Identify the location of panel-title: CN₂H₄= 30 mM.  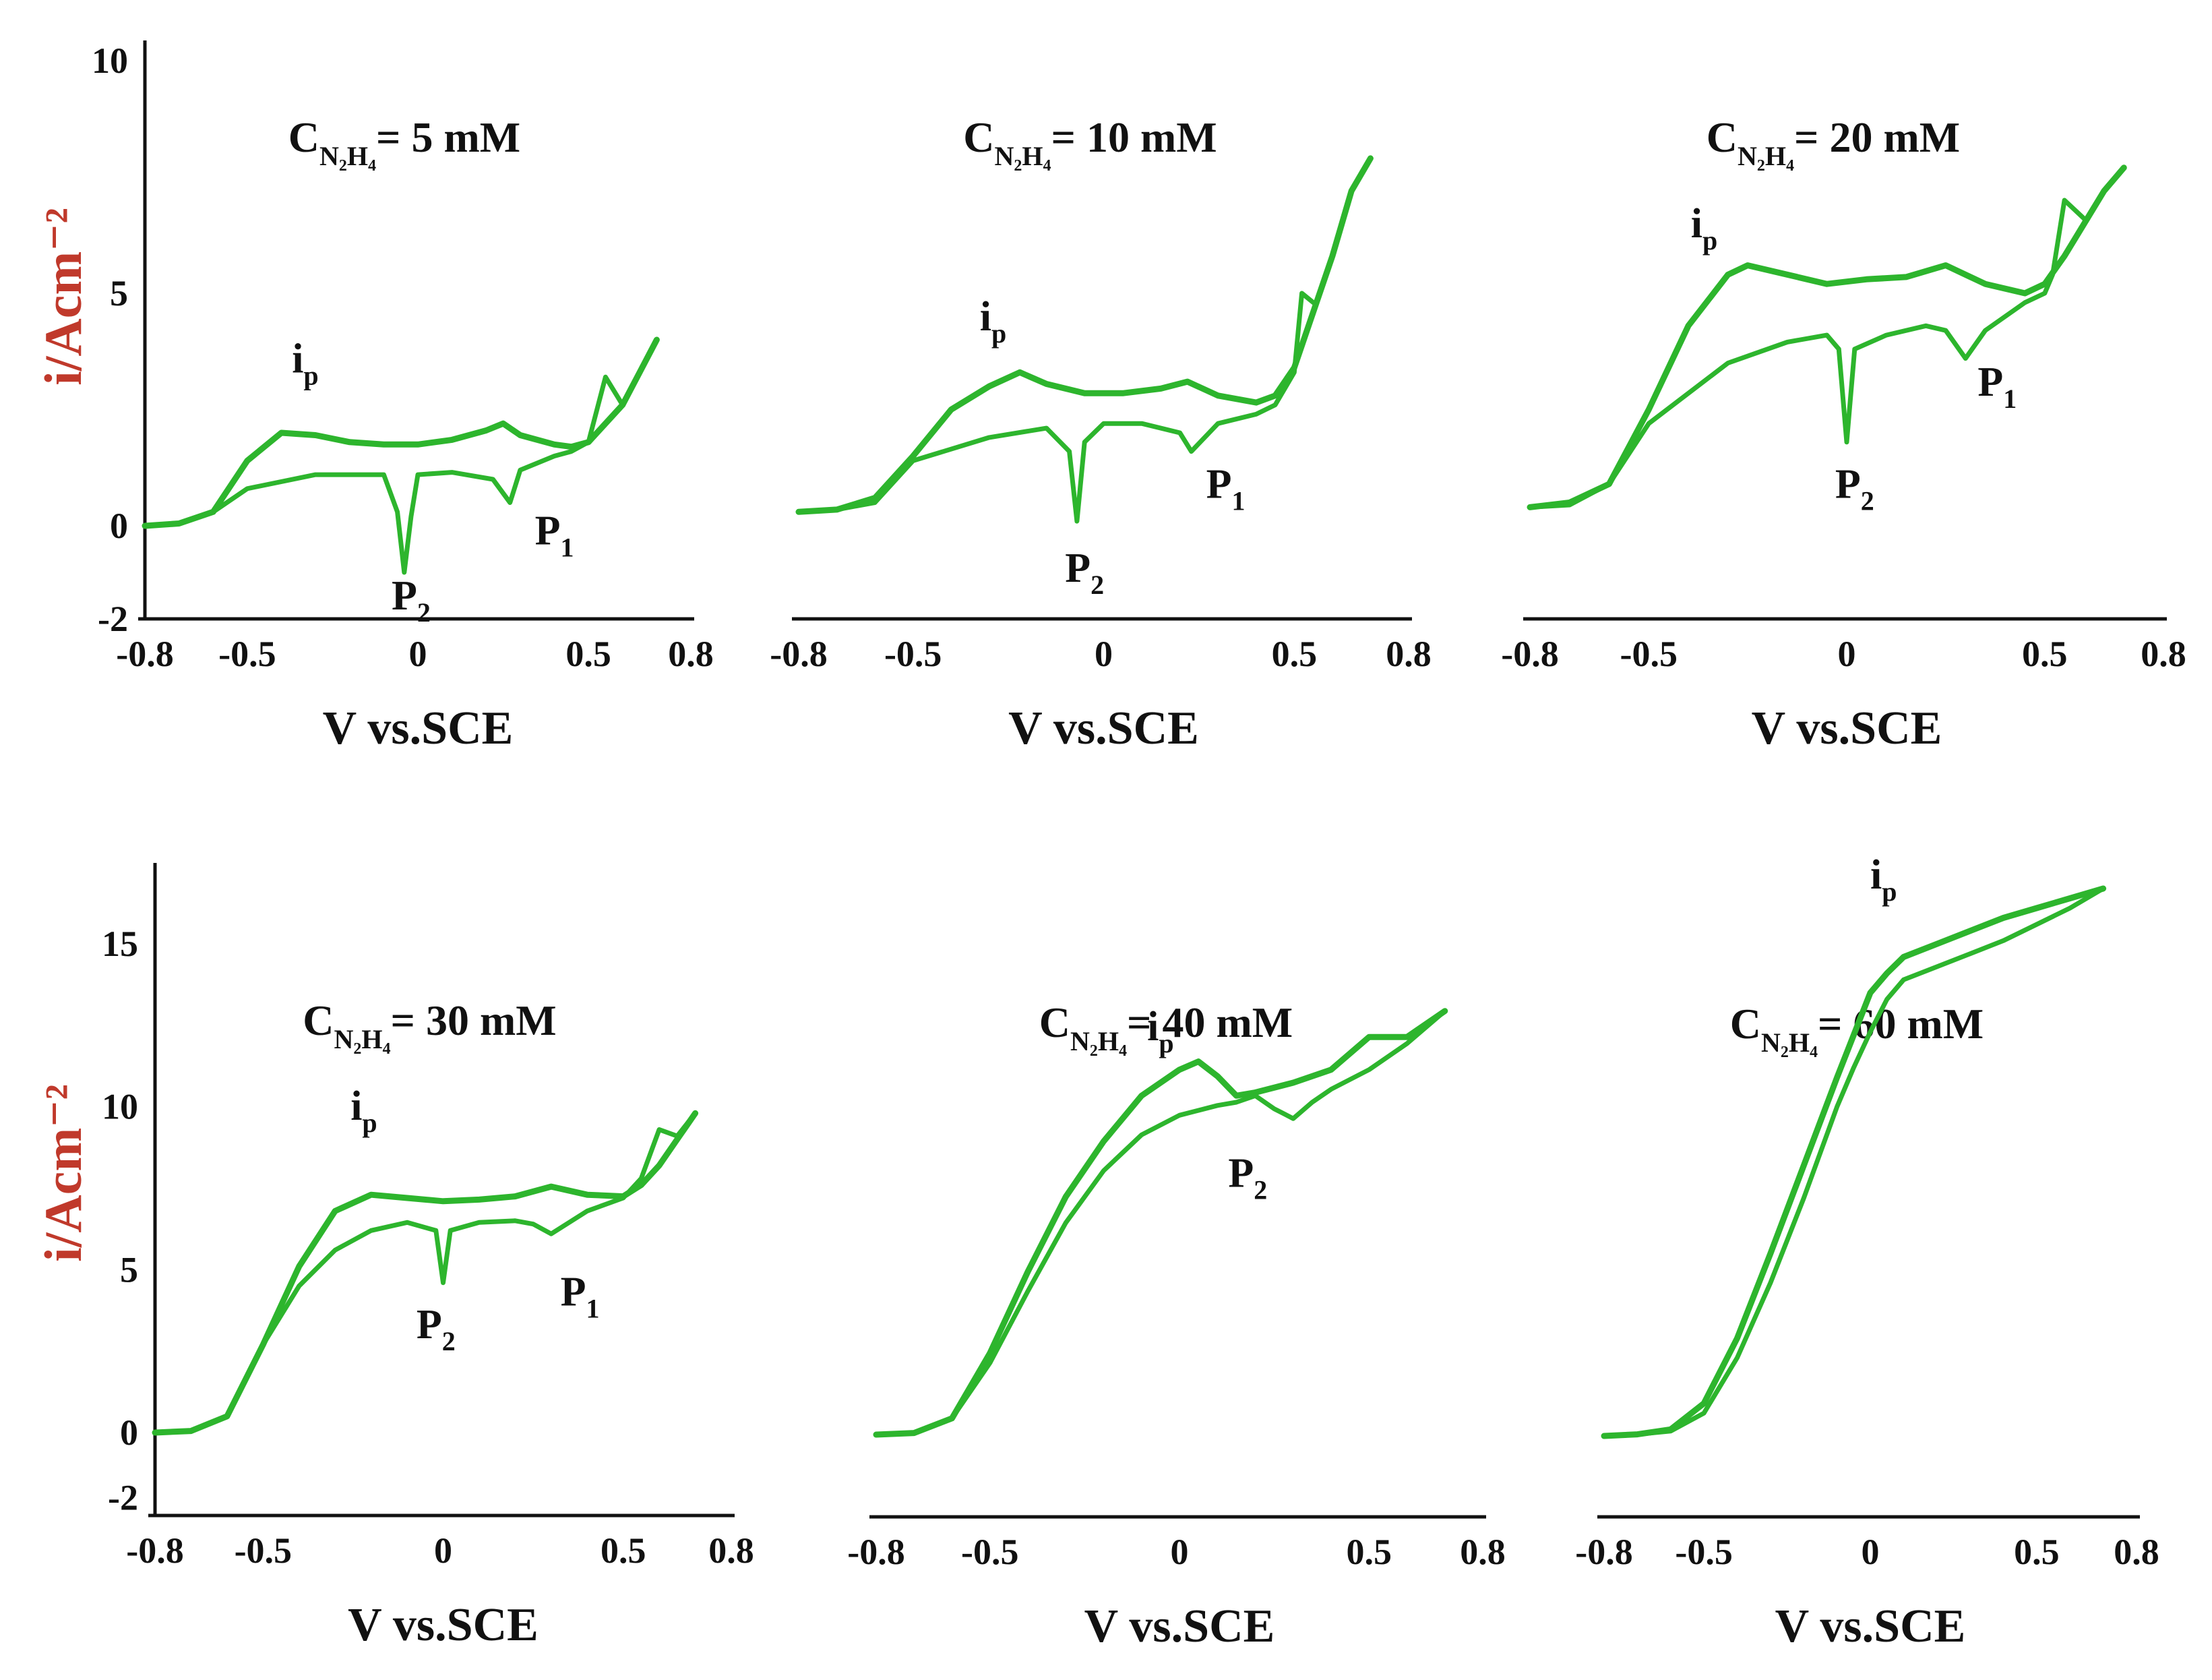
(429, 1025).